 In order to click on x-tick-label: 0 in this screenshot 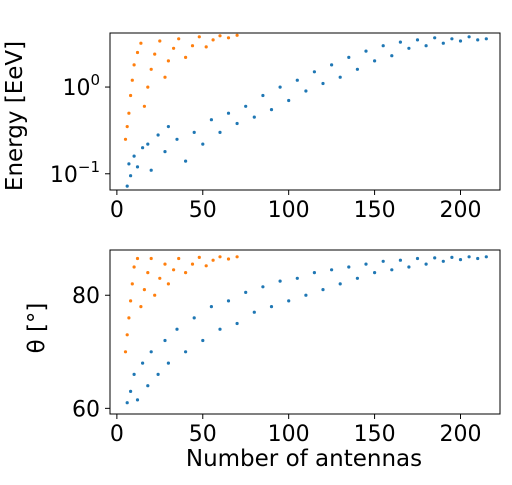, I will do `click(117, 210)`.